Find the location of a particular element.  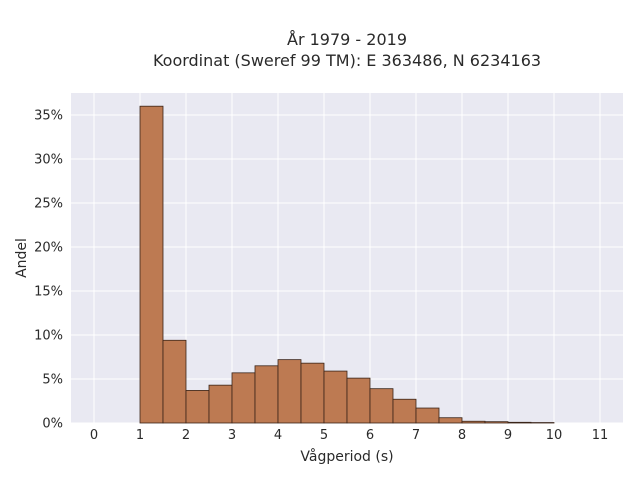

y-tick-label: 15% is located at coordinates (48, 292).